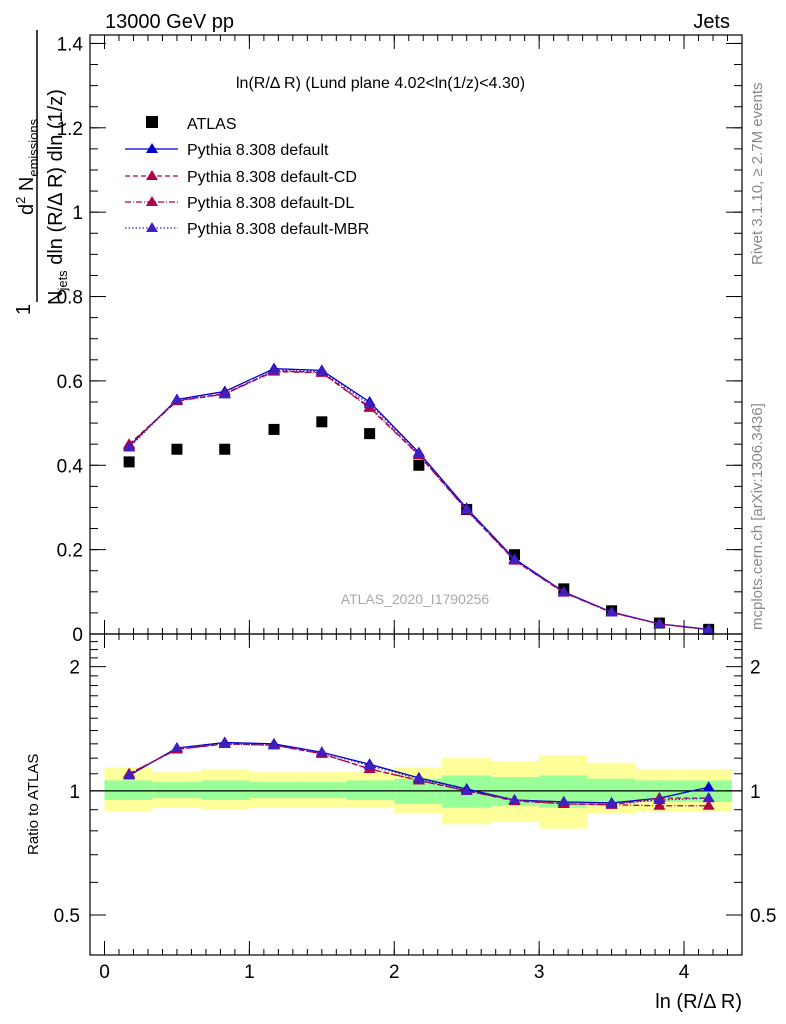 The height and width of the screenshot is (1024, 786). What do you see at coordinates (684, 972) in the screenshot?
I see `x-tick-label: 4` at bounding box center [684, 972].